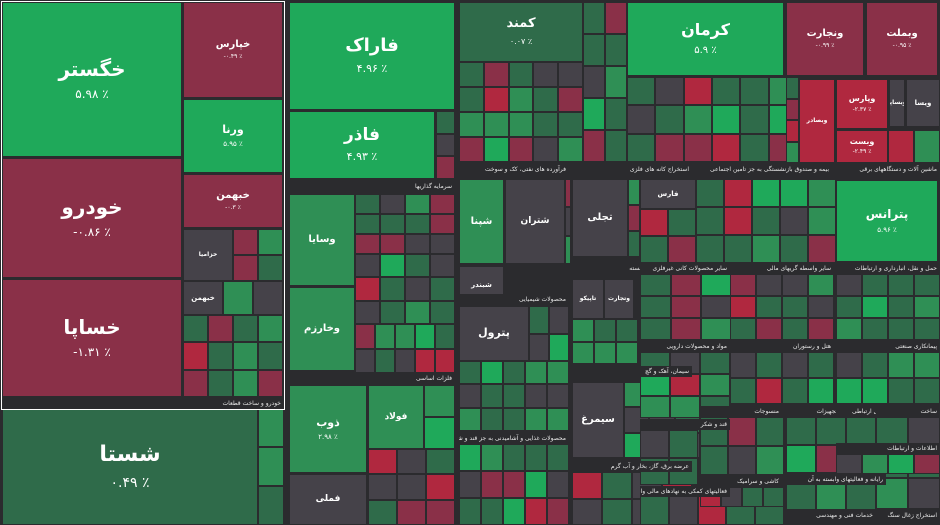 This screenshot has width=940, height=525. I want to click on tile-17: ویسا, so click(923, 103).